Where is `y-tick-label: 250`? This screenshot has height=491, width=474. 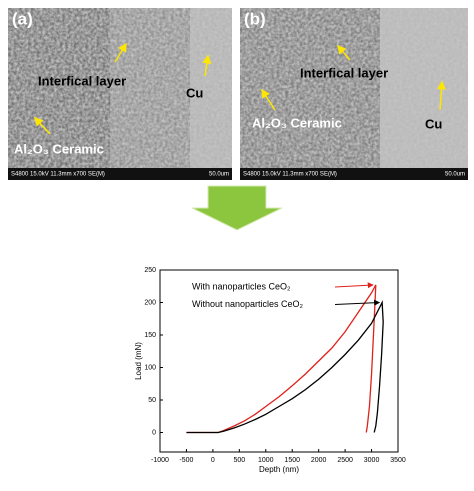
y-tick-label: 250 is located at coordinates (150, 270).